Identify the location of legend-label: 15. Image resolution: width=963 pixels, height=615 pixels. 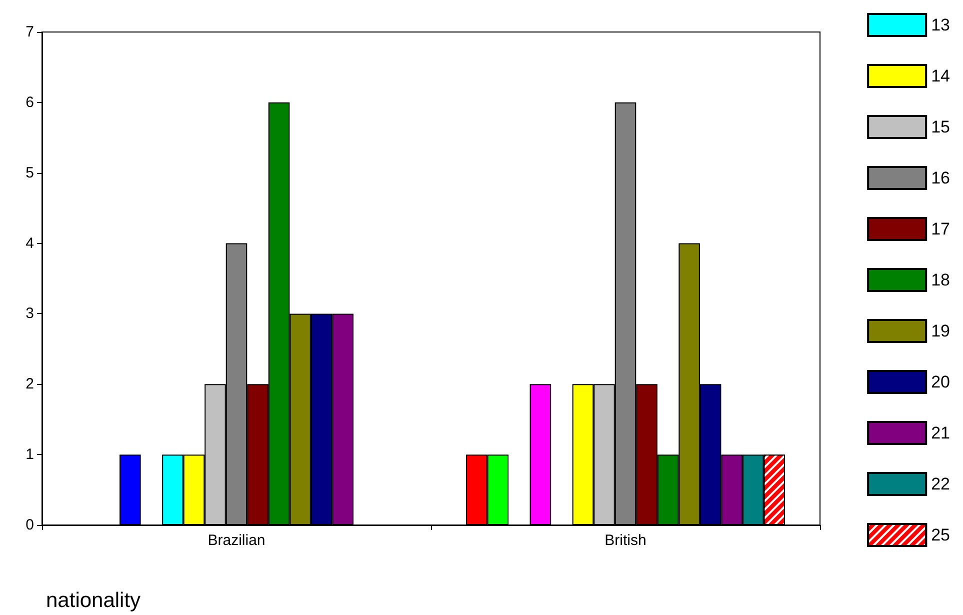
(940, 127).